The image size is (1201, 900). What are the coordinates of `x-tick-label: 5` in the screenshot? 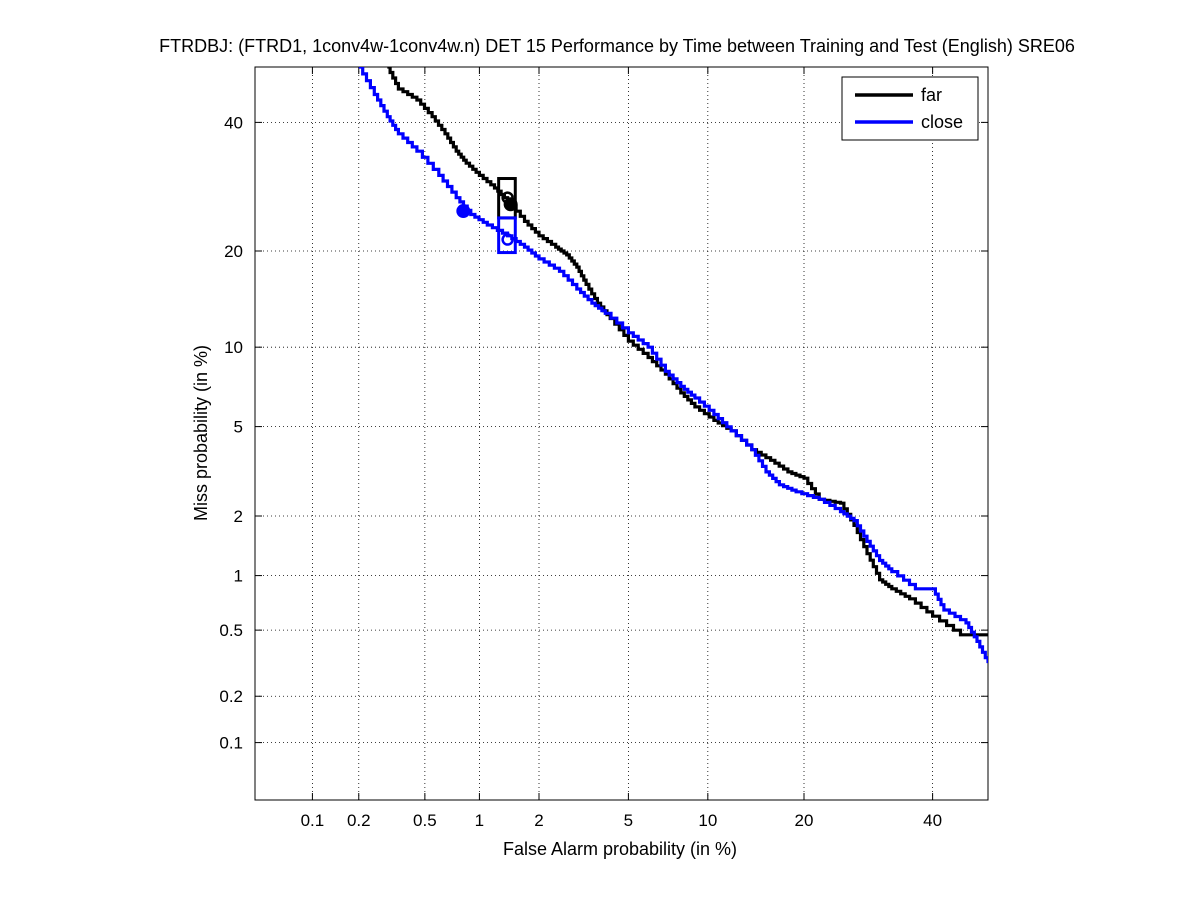 It's located at (628, 820).